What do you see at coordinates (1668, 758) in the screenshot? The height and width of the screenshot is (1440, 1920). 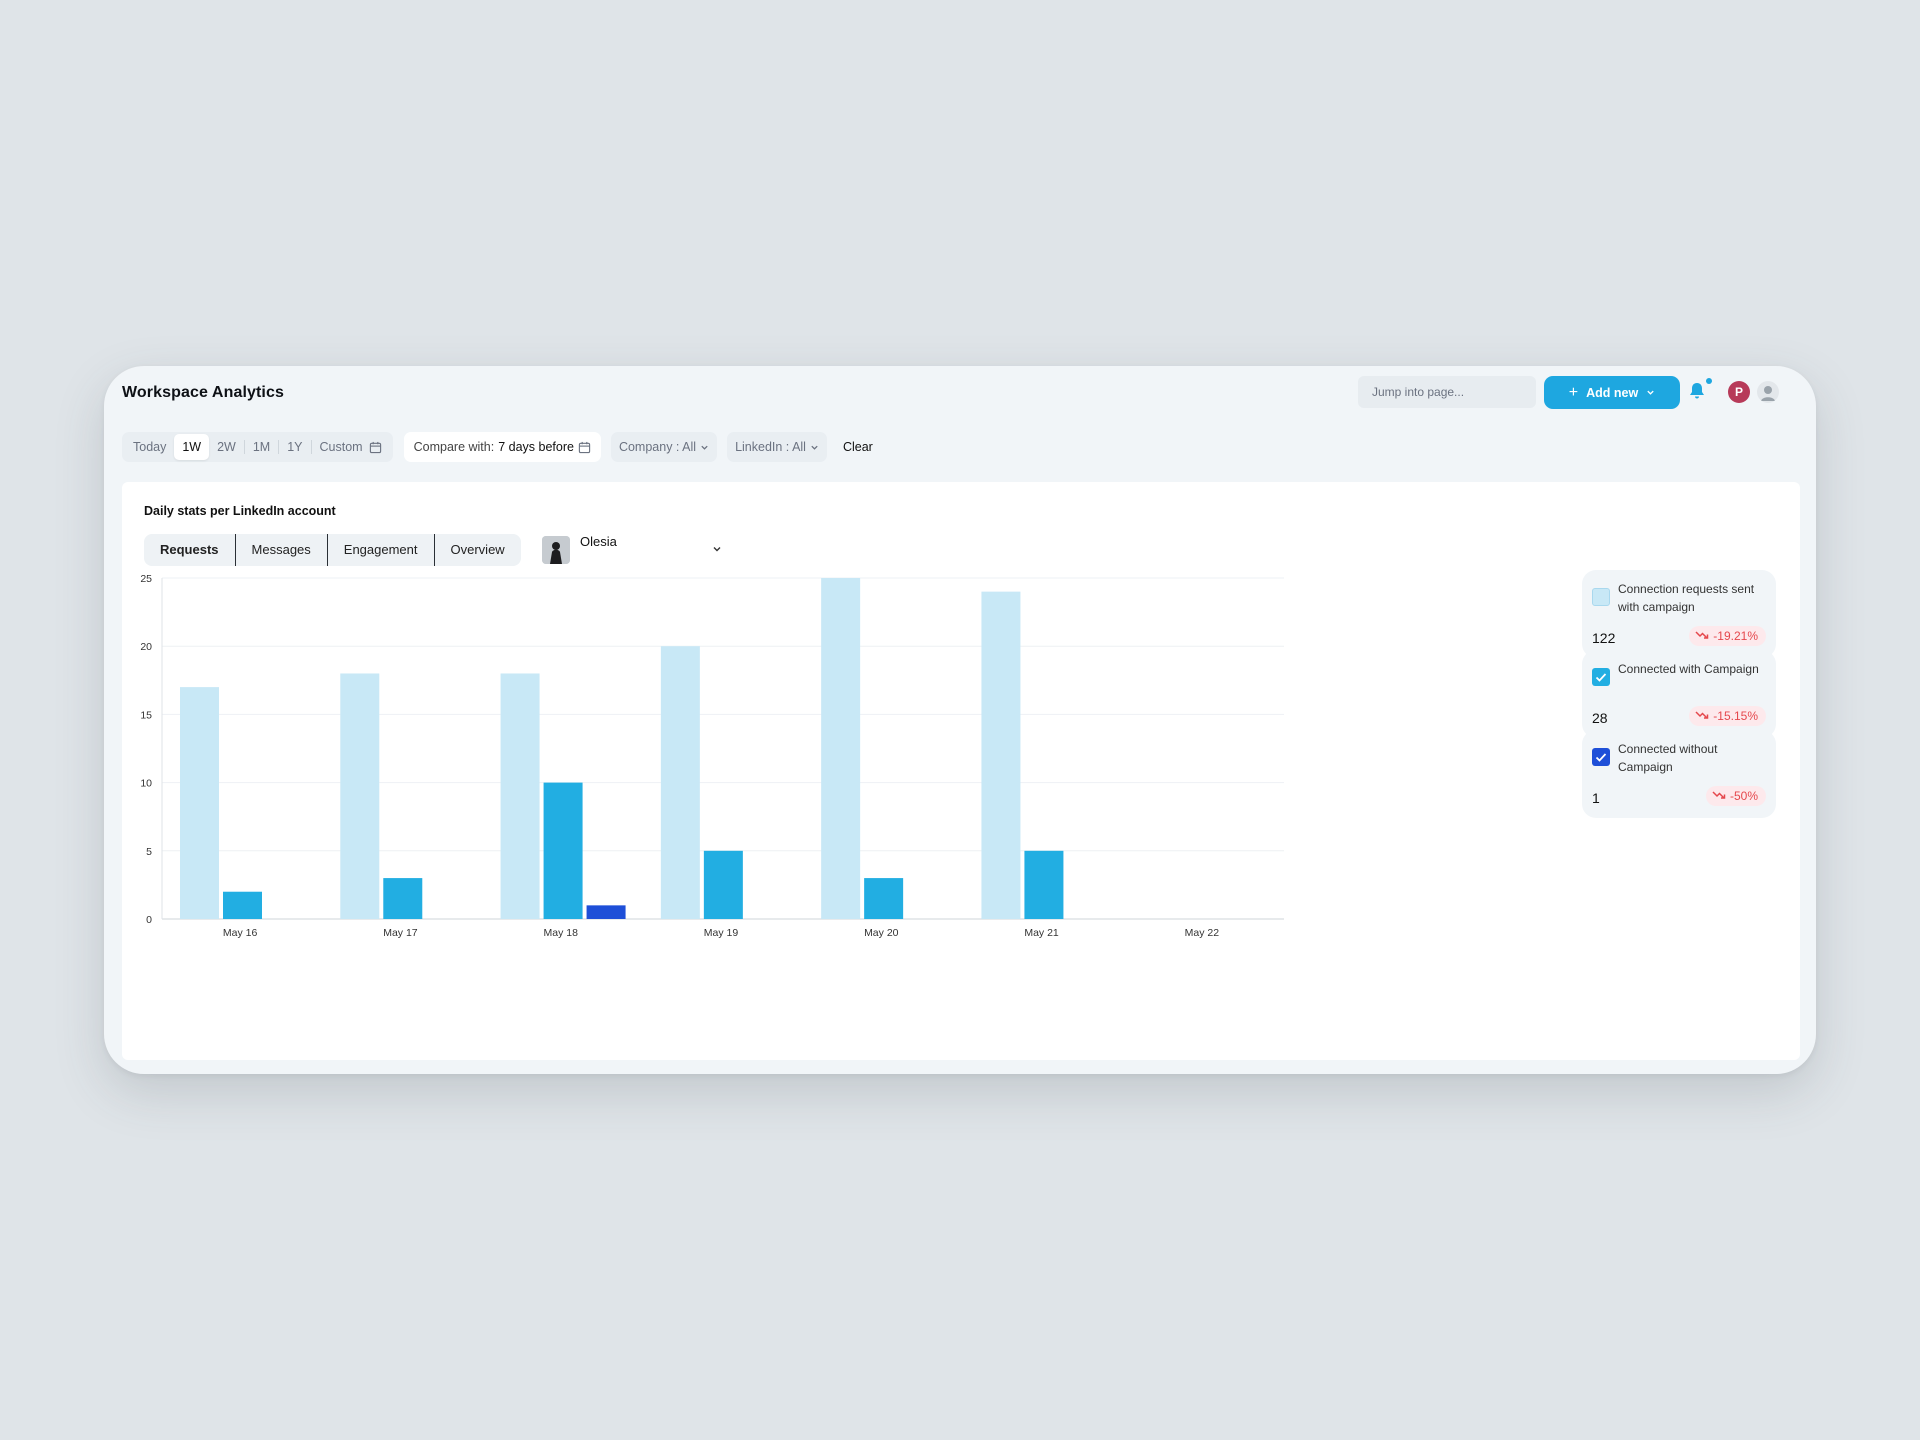 I see `legend-label: Connected without Campaign` at bounding box center [1668, 758].